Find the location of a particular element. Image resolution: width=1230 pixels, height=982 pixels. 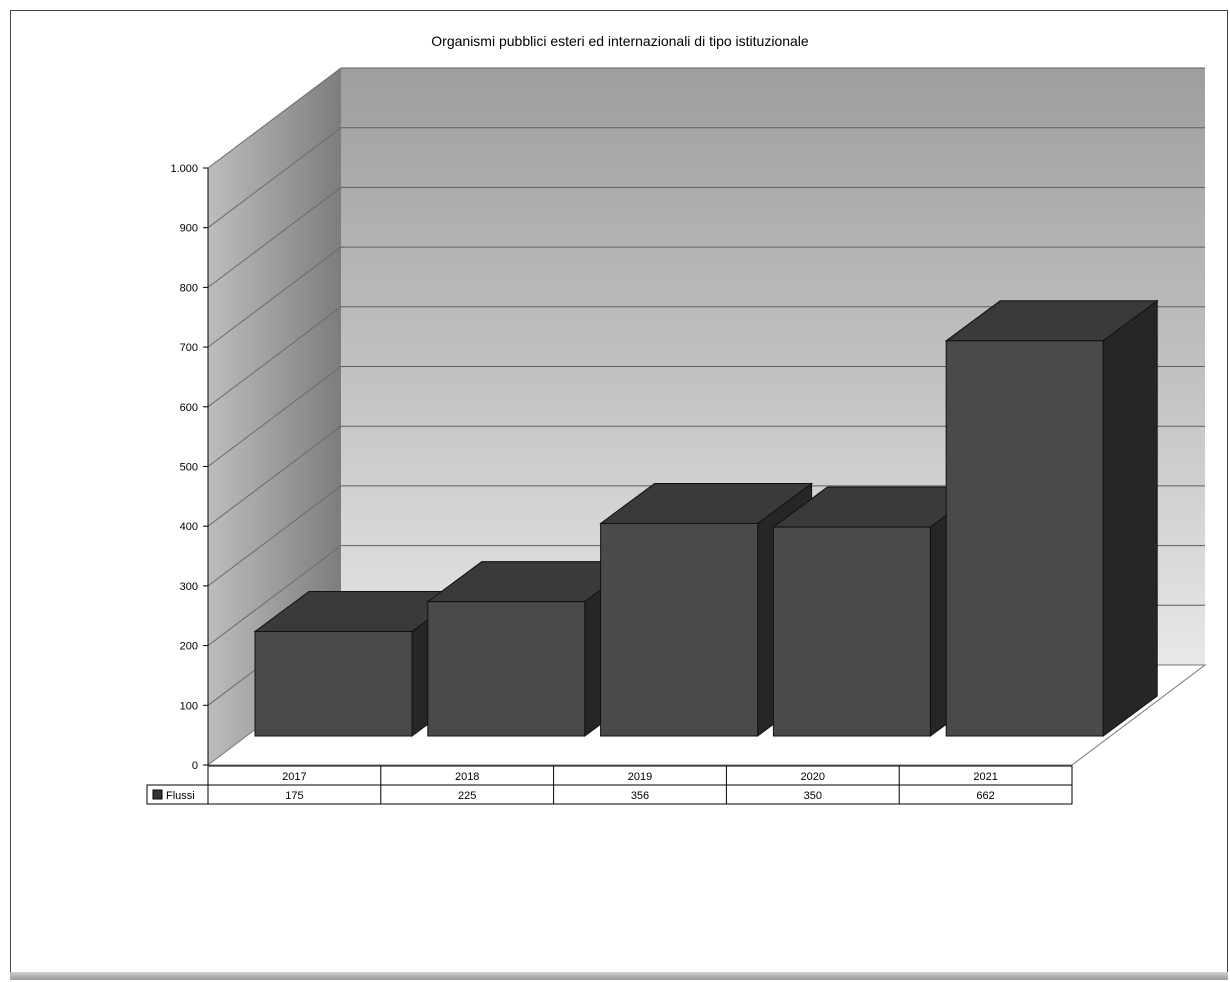

x-category-label: 2021 is located at coordinates (985, 777).